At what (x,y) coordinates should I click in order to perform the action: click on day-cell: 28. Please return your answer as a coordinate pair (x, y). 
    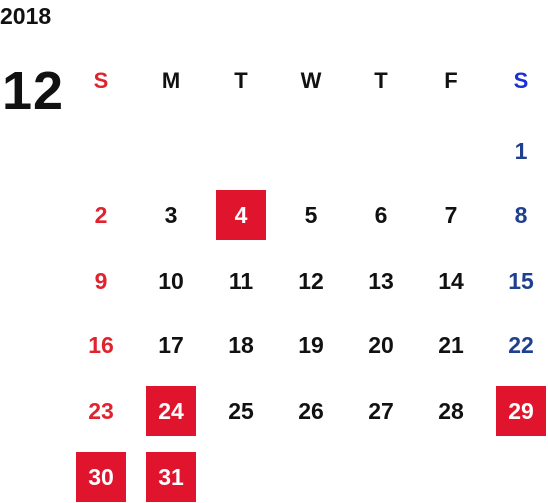
    Looking at the image, I should click on (451, 410).